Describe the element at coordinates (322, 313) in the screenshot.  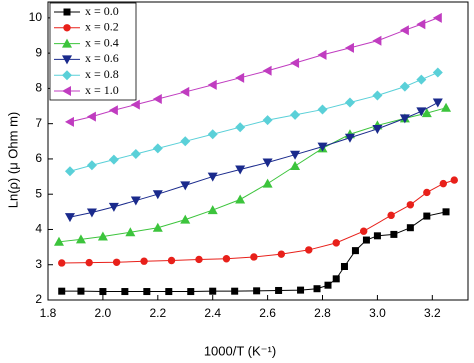
I see `x-tick-label: 2.8` at that location.